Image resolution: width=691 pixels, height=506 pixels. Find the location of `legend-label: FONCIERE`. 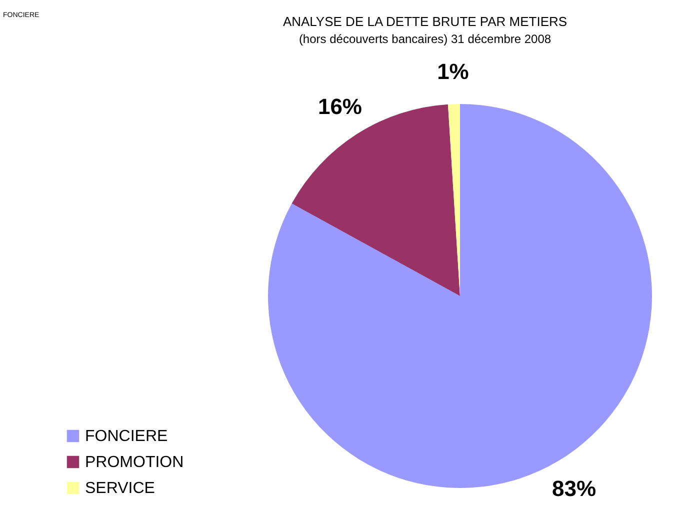

legend-label: FONCIERE is located at coordinates (126, 436).